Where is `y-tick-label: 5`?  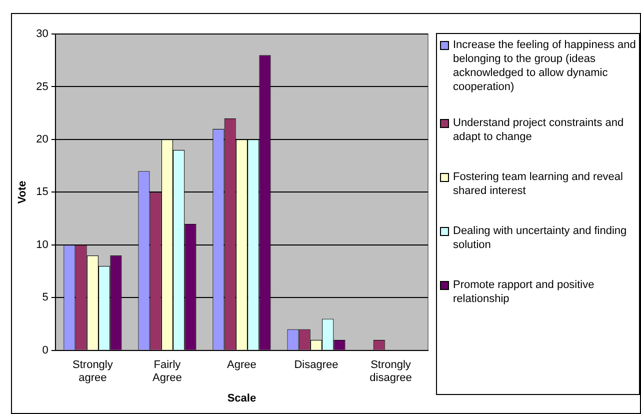 y-tick-label: 5 is located at coordinates (45, 298).